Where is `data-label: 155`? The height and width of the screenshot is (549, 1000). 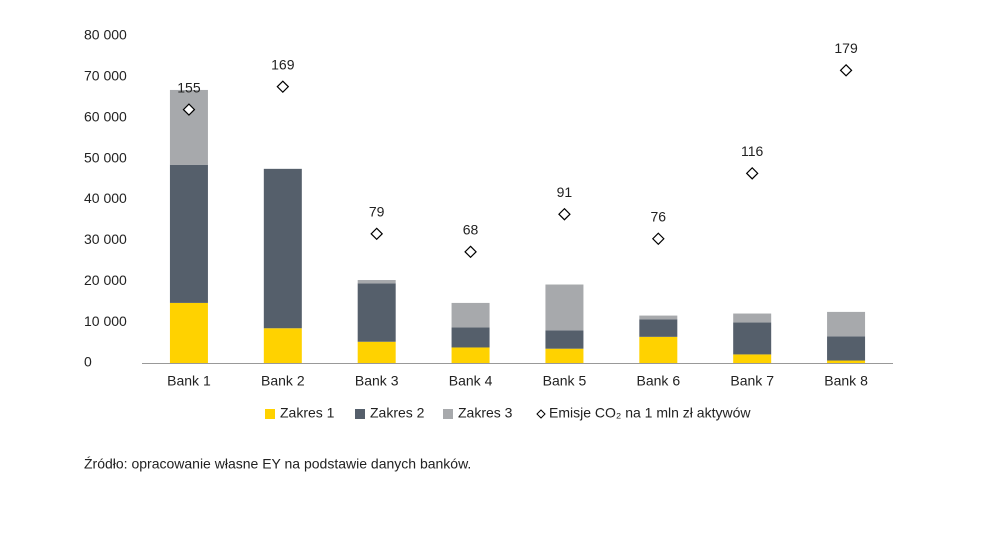
data-label: 155 is located at coordinates (189, 87).